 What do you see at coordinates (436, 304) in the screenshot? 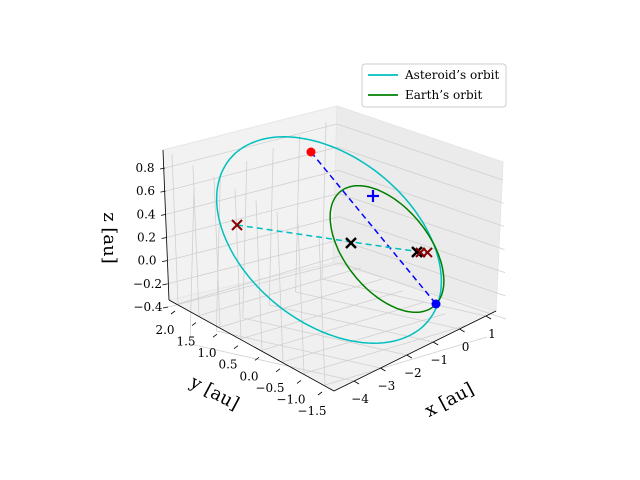
I see `blue-point-marker` at bounding box center [436, 304].